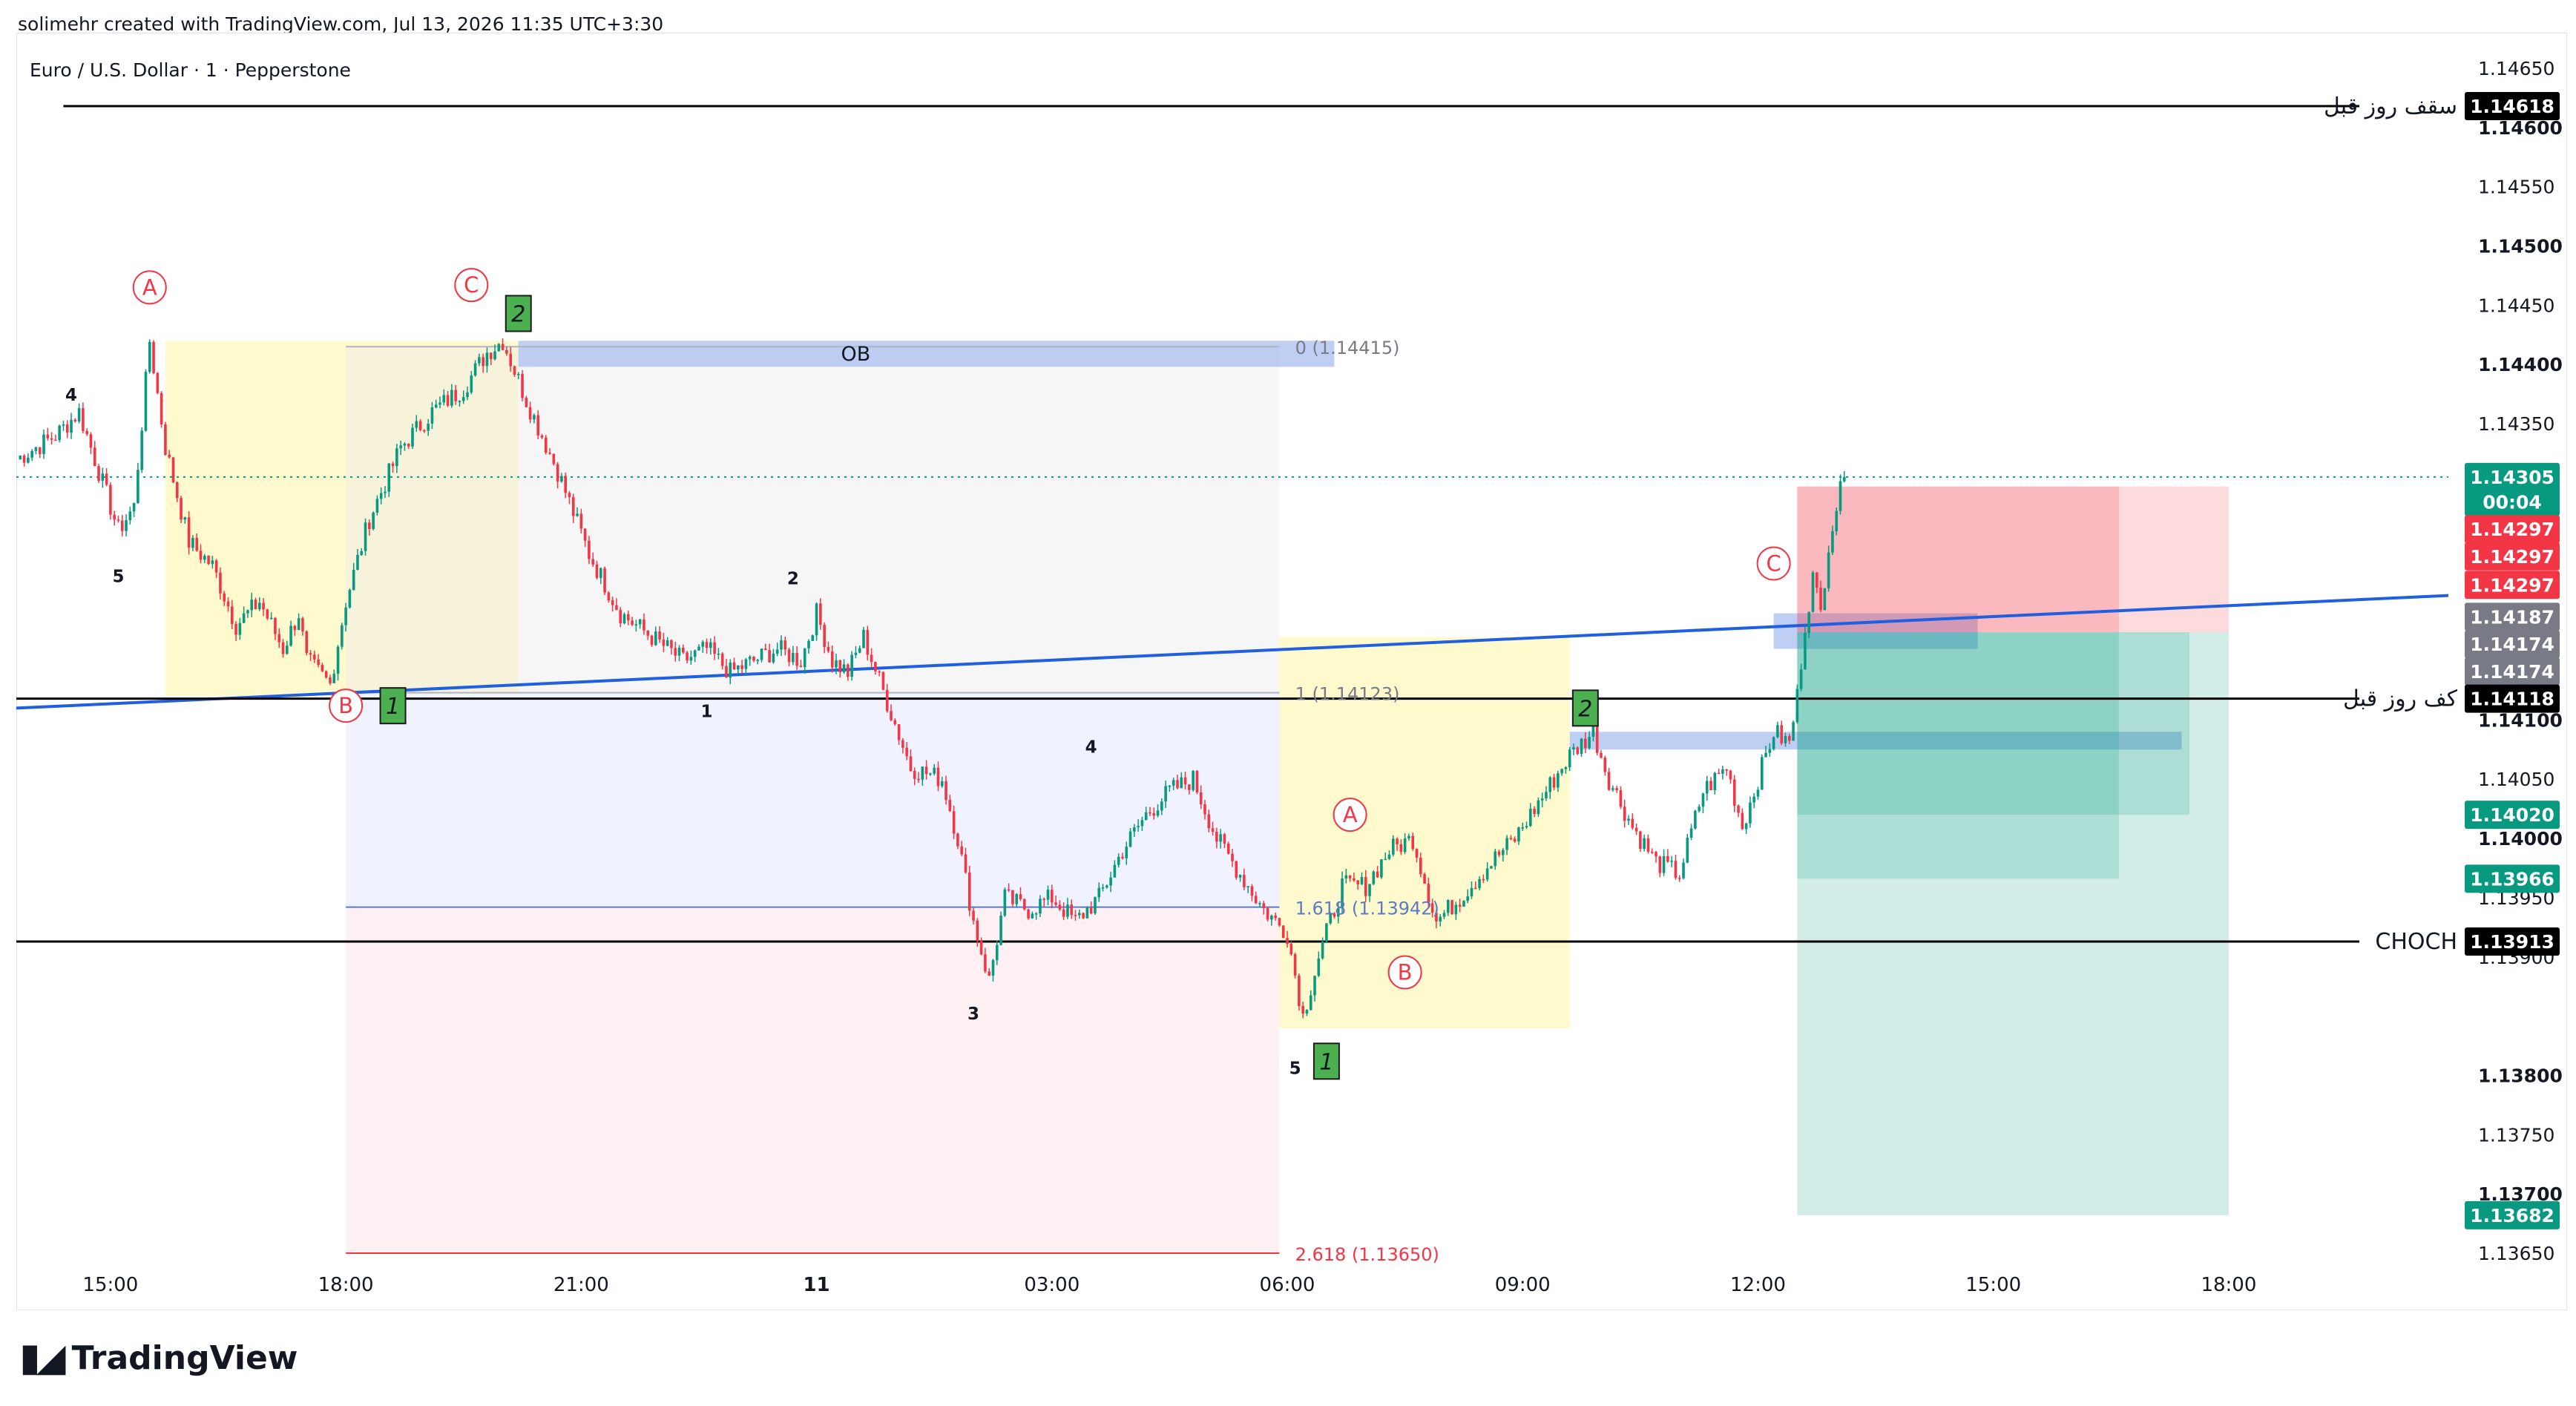  What do you see at coordinates (1424, 832) in the screenshot?
I see `zone-yellow` at bounding box center [1424, 832].